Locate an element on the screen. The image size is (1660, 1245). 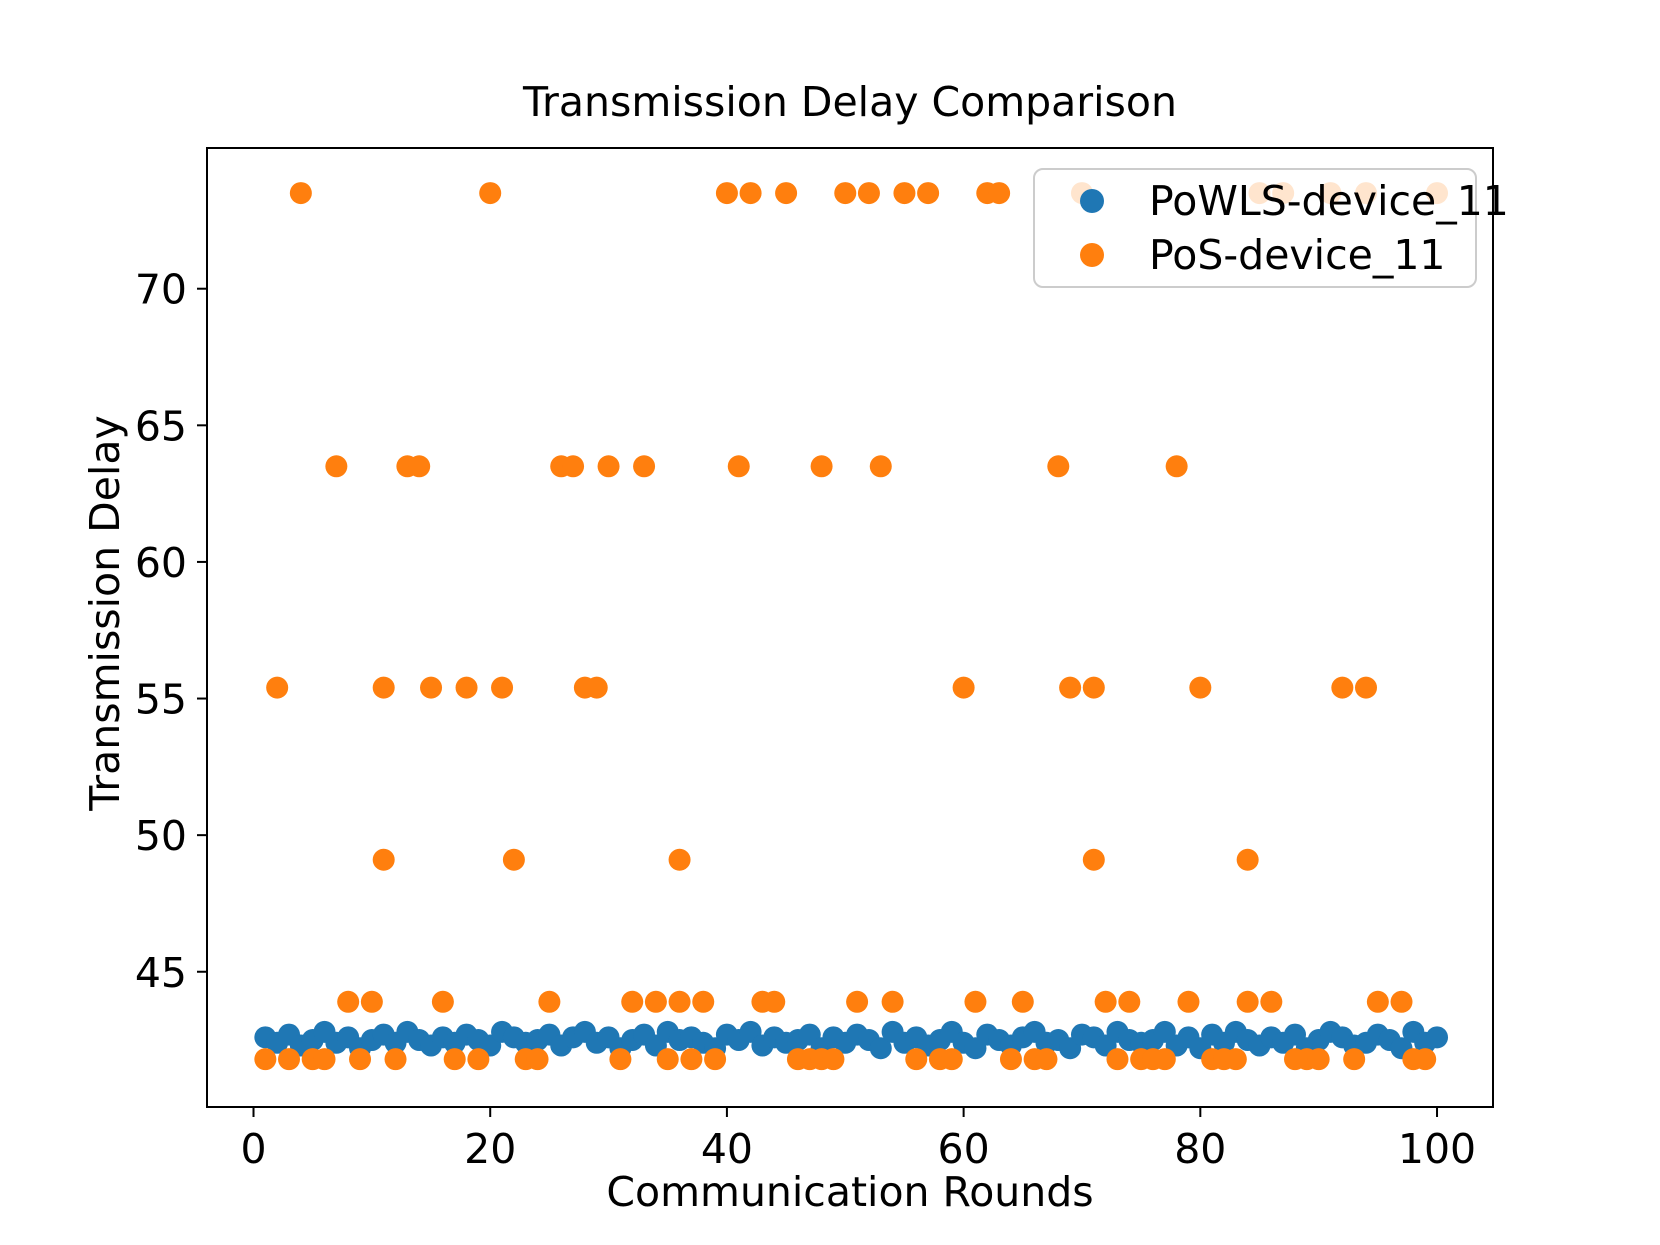
y-tick-label: 55 is located at coordinates (161, 700).